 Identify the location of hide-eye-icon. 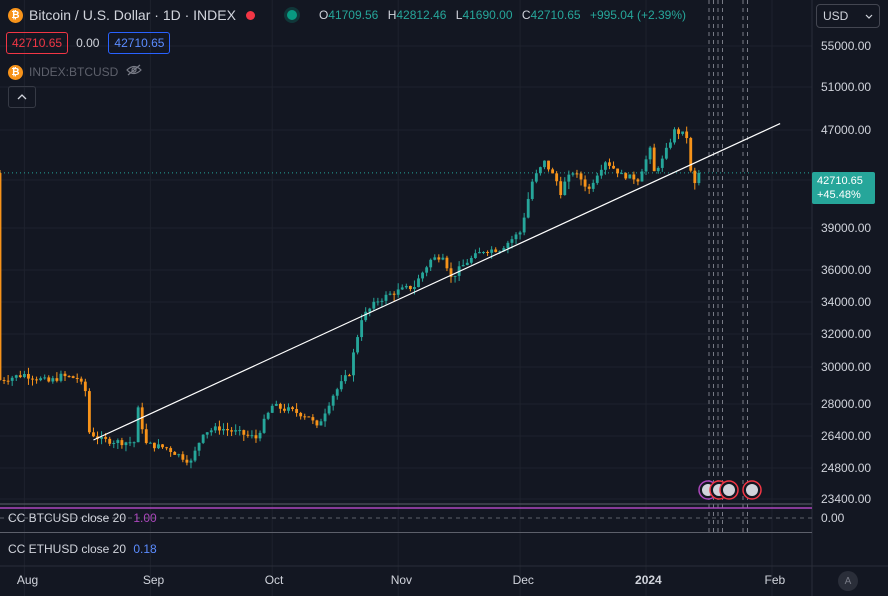
(134, 72).